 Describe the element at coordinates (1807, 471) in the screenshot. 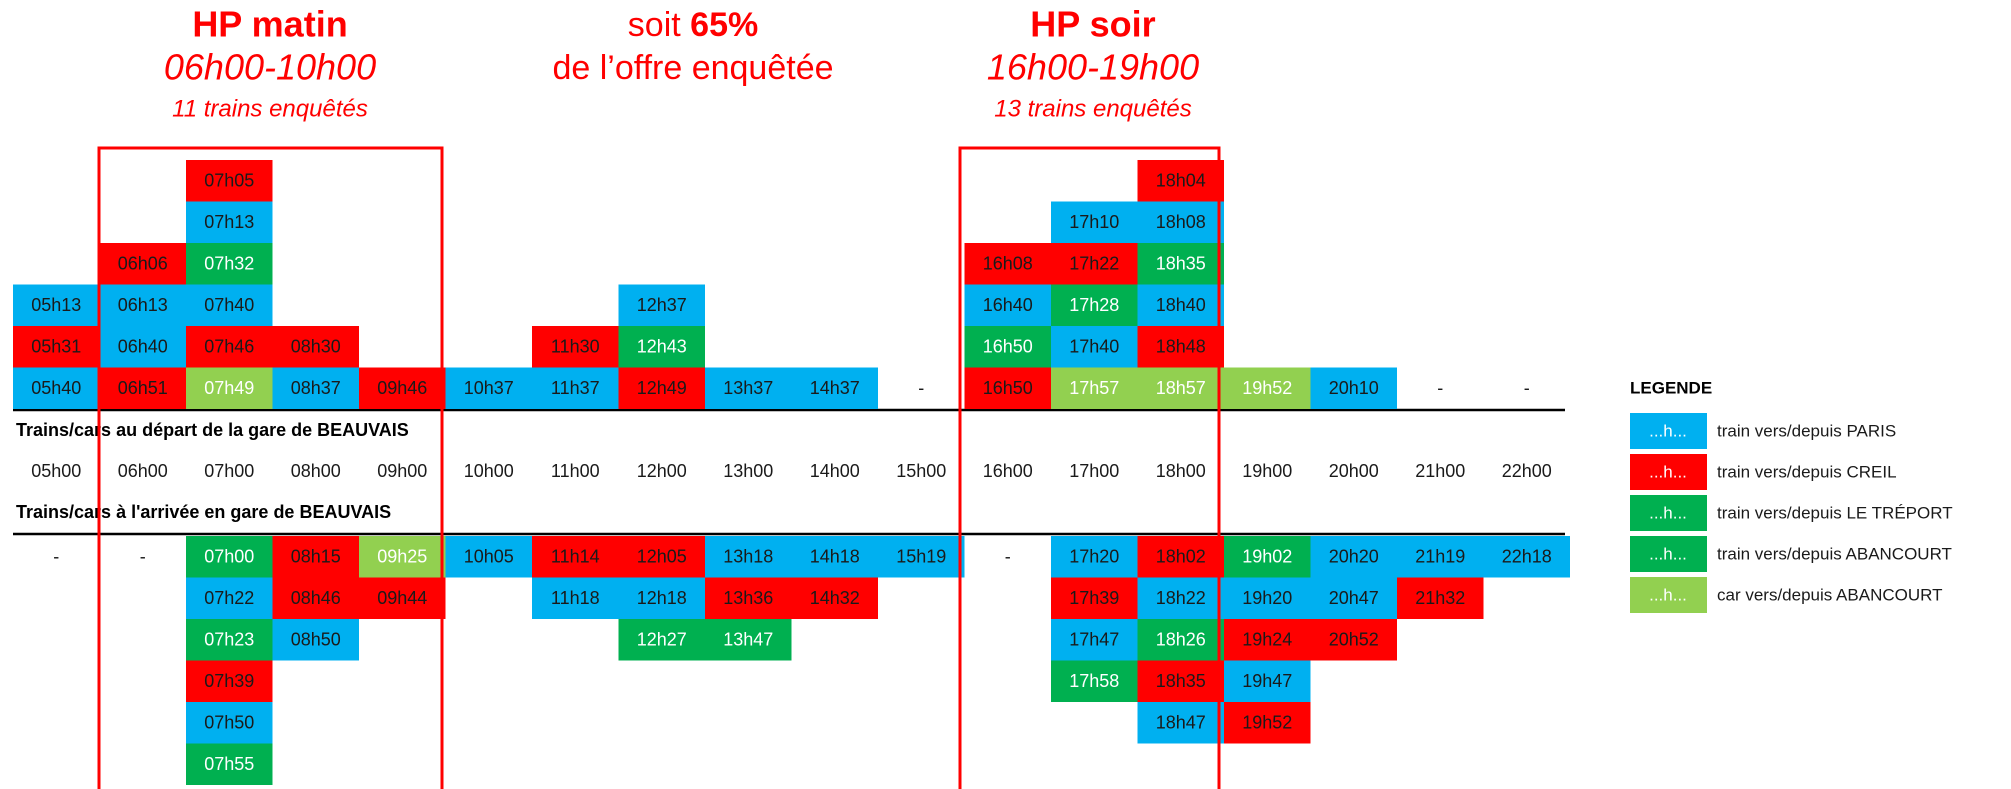

I see `legend-label: train vers/depuis CREIL` at that location.